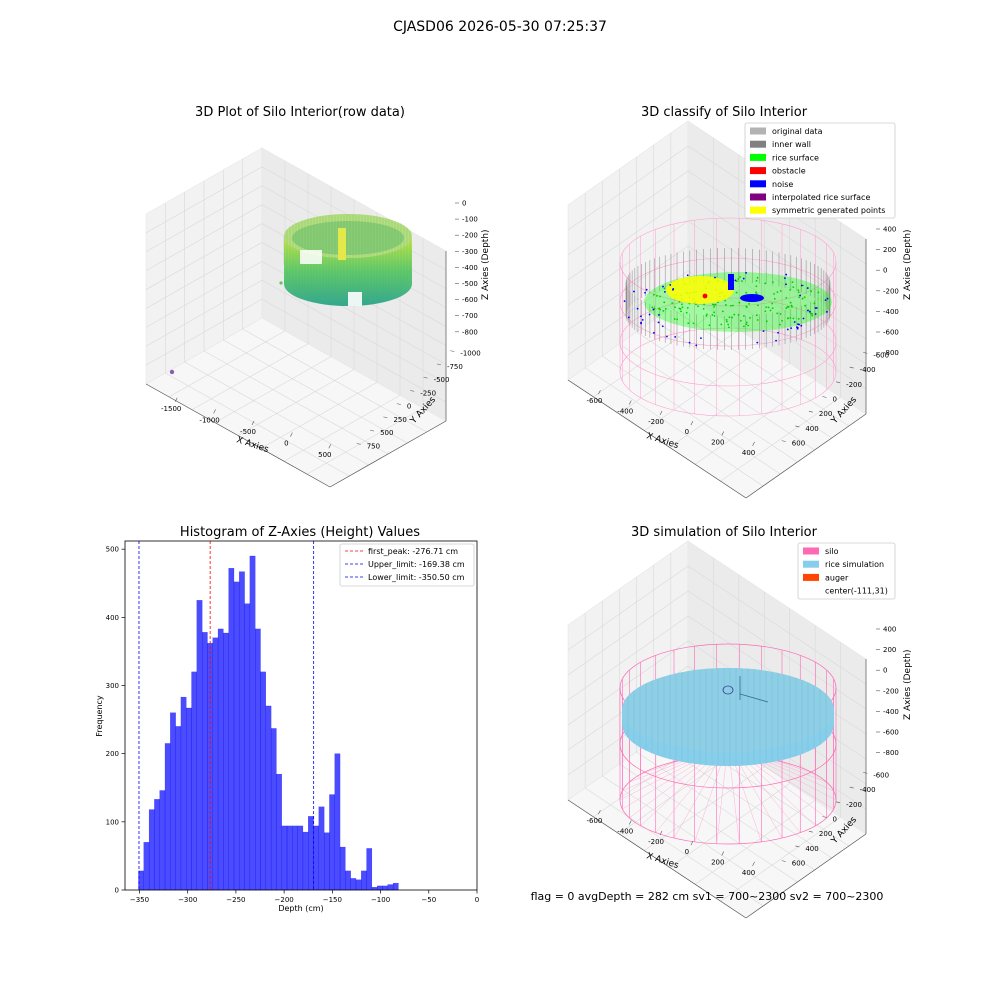 This screenshot has height=1000, width=1000. What do you see at coordinates (342, 244) in the screenshot?
I see `raw-obstacle` at bounding box center [342, 244].